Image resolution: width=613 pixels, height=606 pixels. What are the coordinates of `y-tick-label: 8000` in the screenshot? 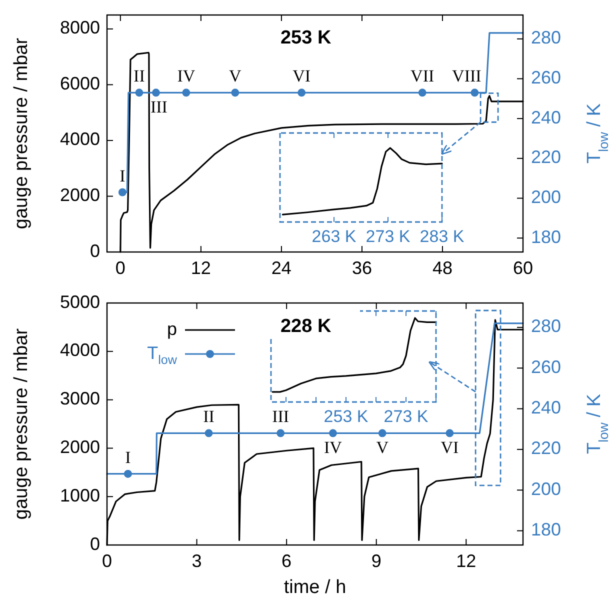 It's located at (80, 28).